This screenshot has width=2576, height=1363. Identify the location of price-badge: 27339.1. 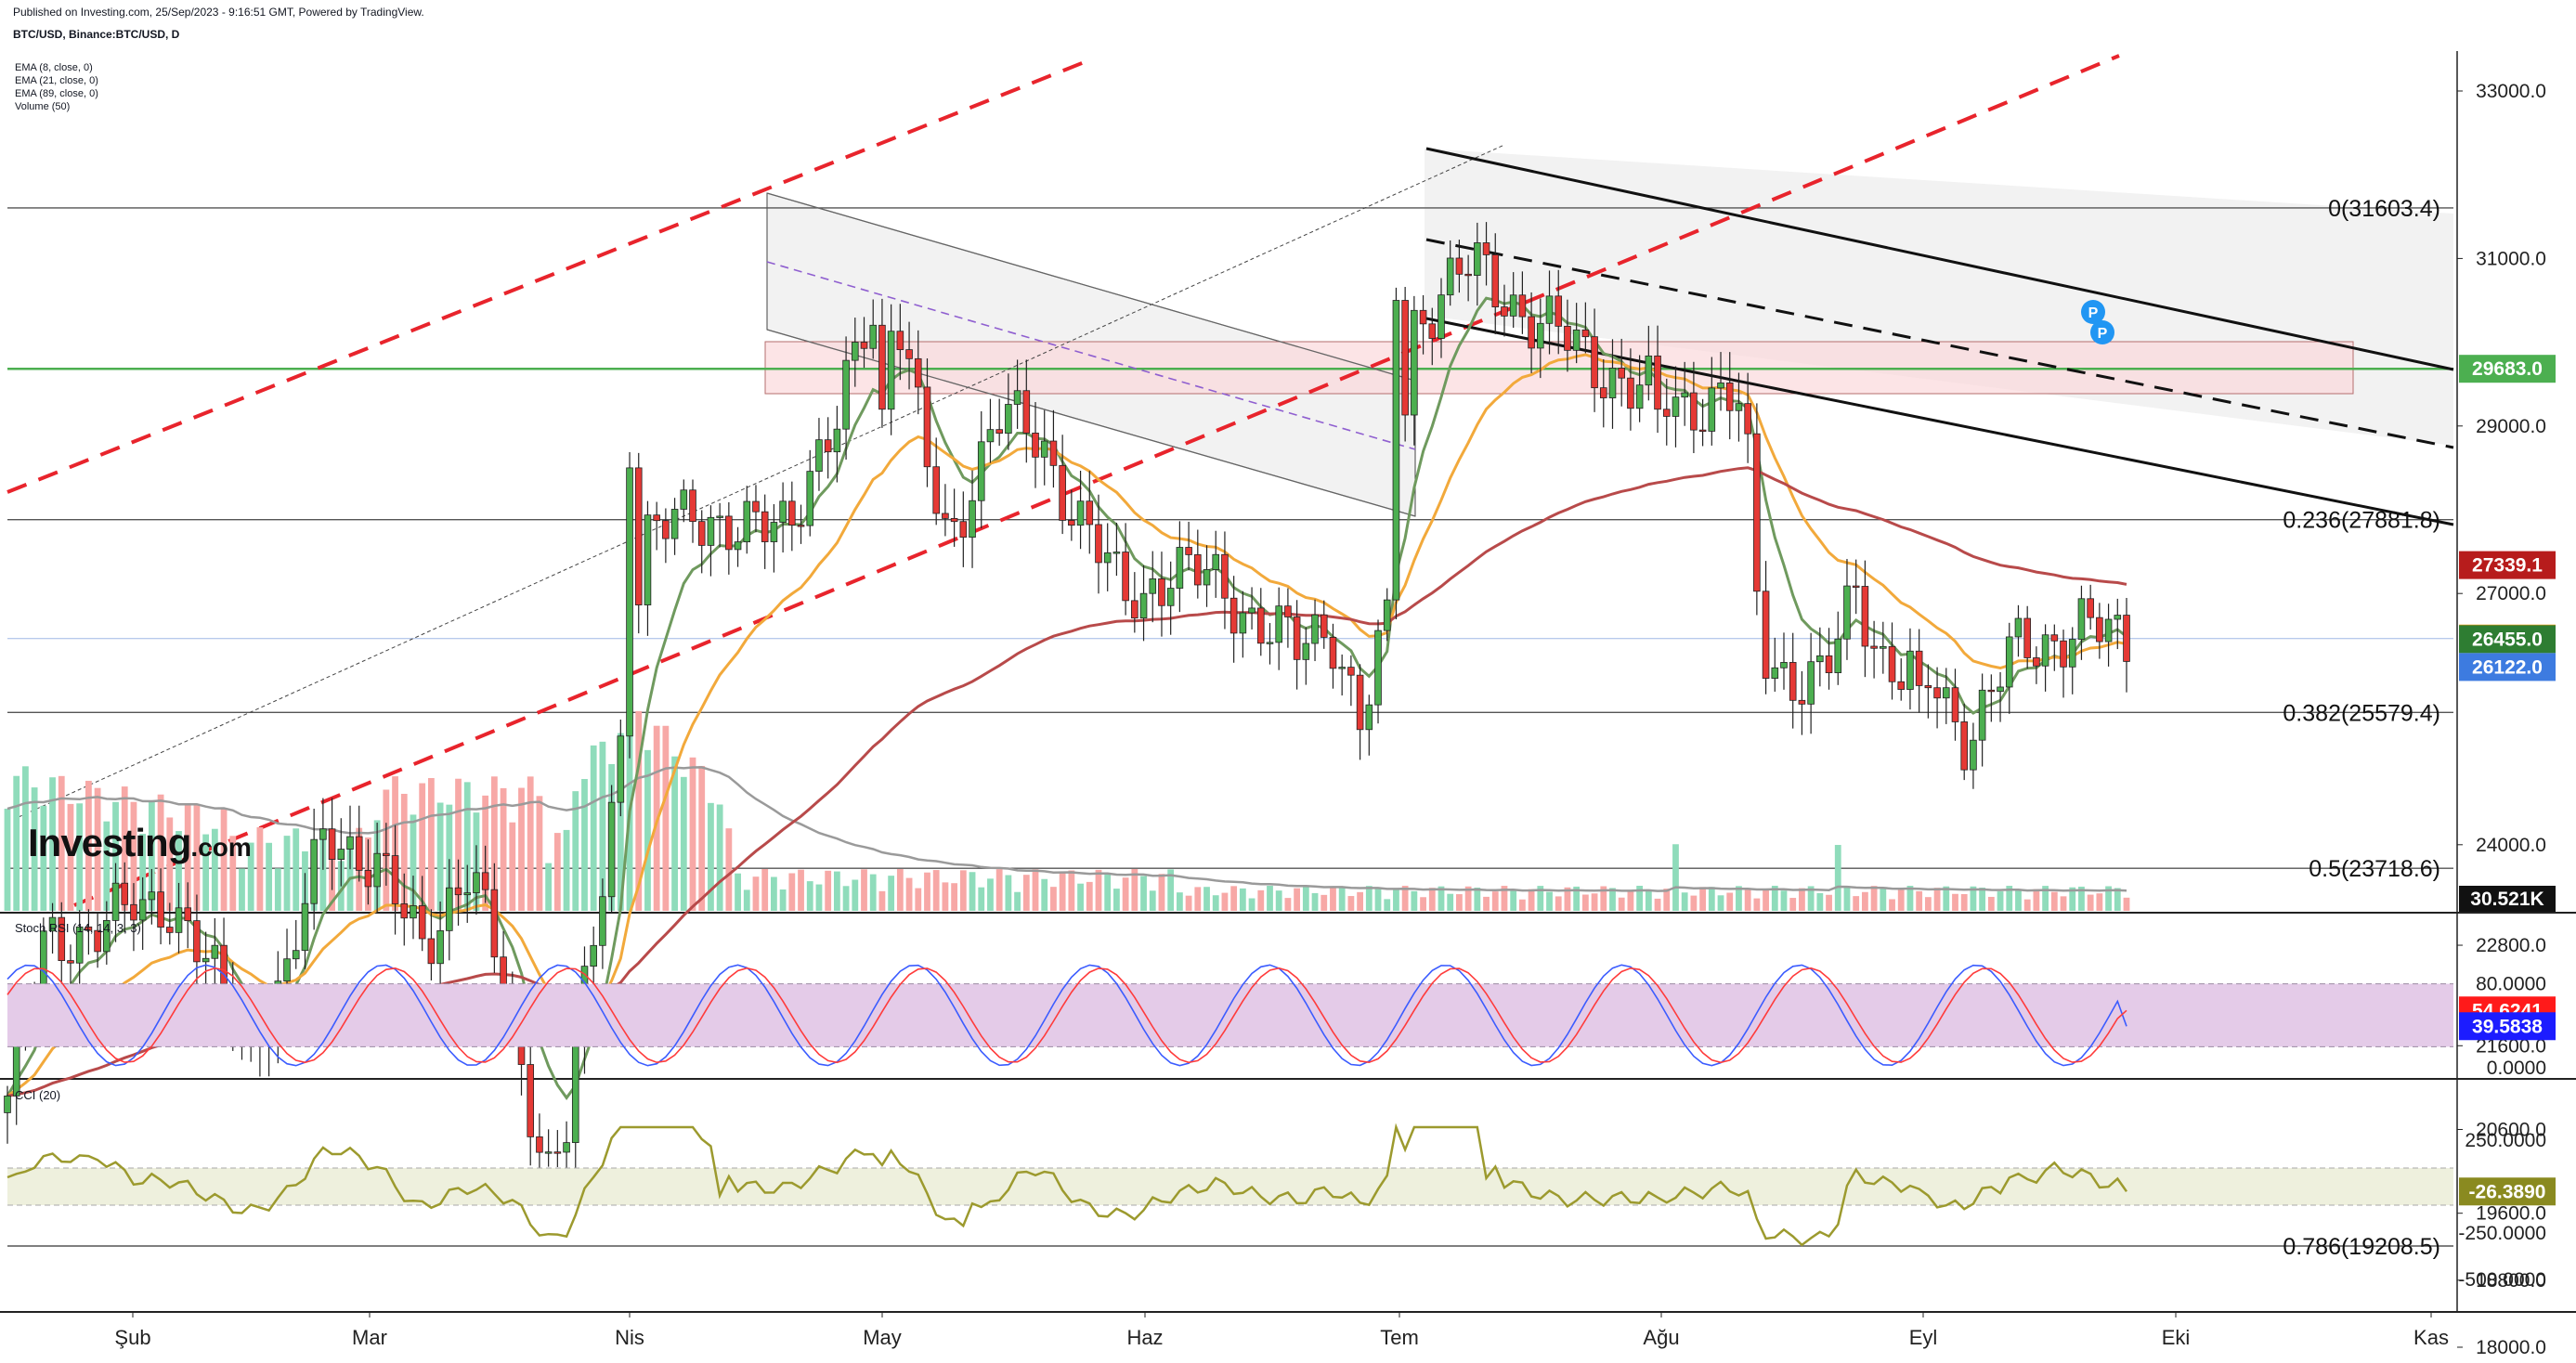
(2508, 565).